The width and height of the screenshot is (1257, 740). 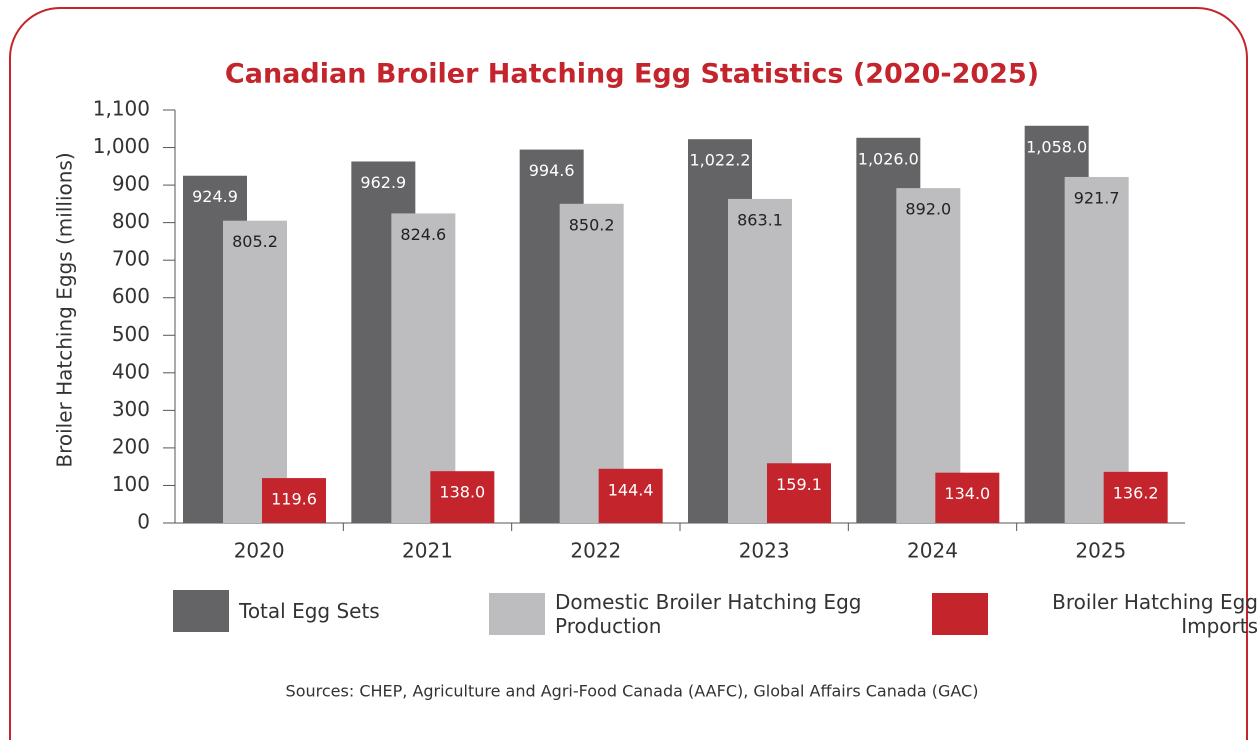 What do you see at coordinates (1056, 146) in the screenshot?
I see `data-label: 1,058.0` at bounding box center [1056, 146].